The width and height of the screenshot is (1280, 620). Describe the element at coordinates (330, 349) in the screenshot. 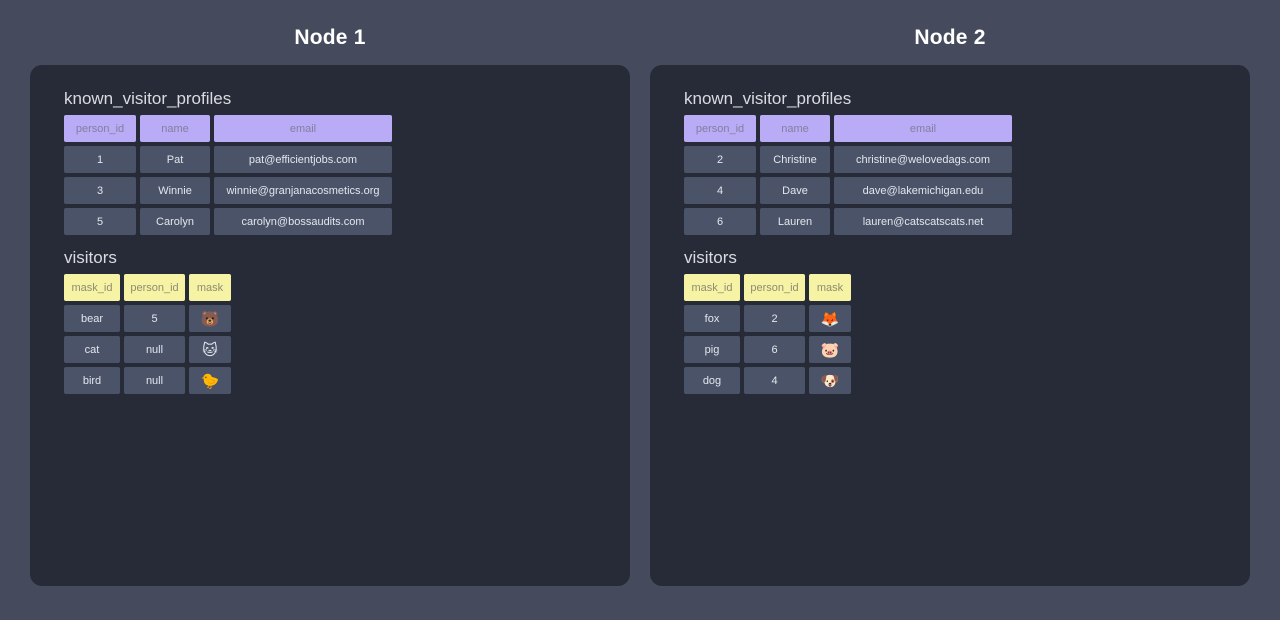

I see `table-row: cat null 🐱` at that location.